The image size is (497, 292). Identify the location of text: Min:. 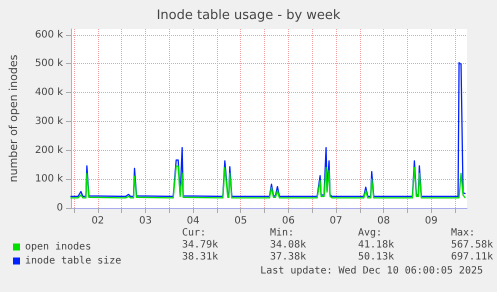
(282, 233).